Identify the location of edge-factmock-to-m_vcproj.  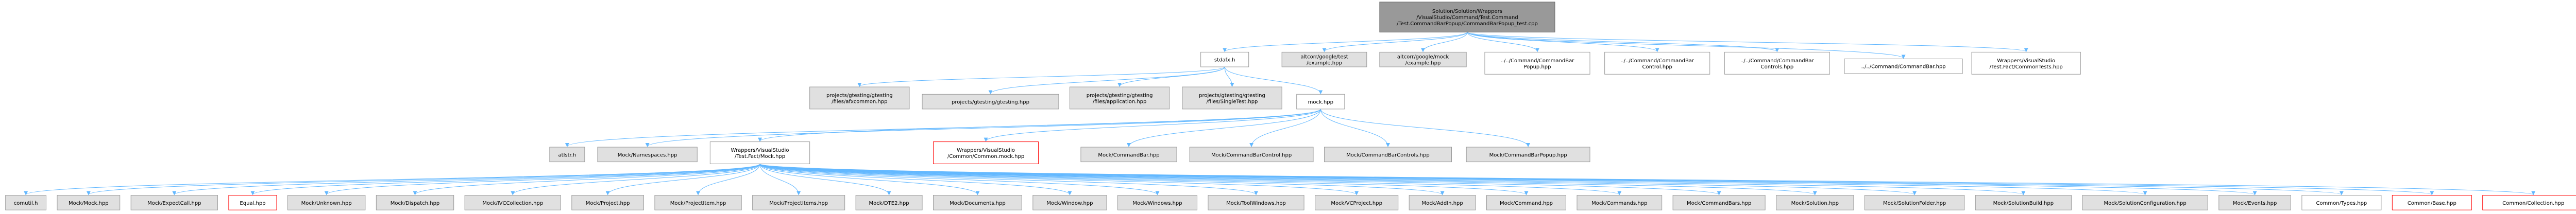
(1059, 179).